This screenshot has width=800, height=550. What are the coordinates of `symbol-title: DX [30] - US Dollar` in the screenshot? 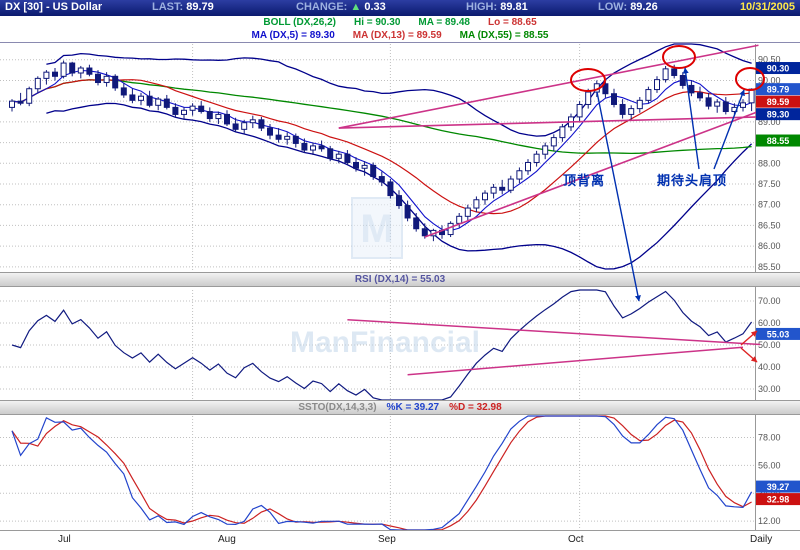 It's located at (54, 7).